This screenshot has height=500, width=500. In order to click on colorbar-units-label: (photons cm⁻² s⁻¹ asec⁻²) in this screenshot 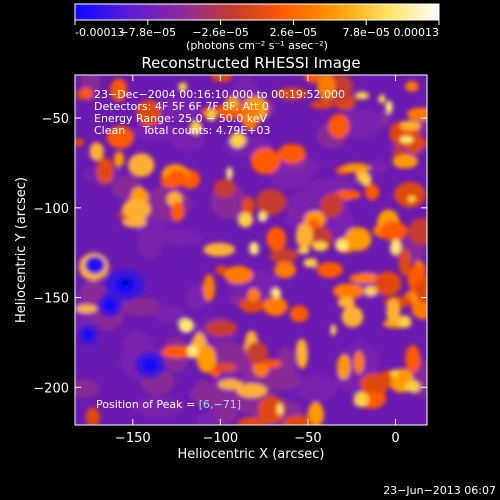, I will do `click(257, 45)`.